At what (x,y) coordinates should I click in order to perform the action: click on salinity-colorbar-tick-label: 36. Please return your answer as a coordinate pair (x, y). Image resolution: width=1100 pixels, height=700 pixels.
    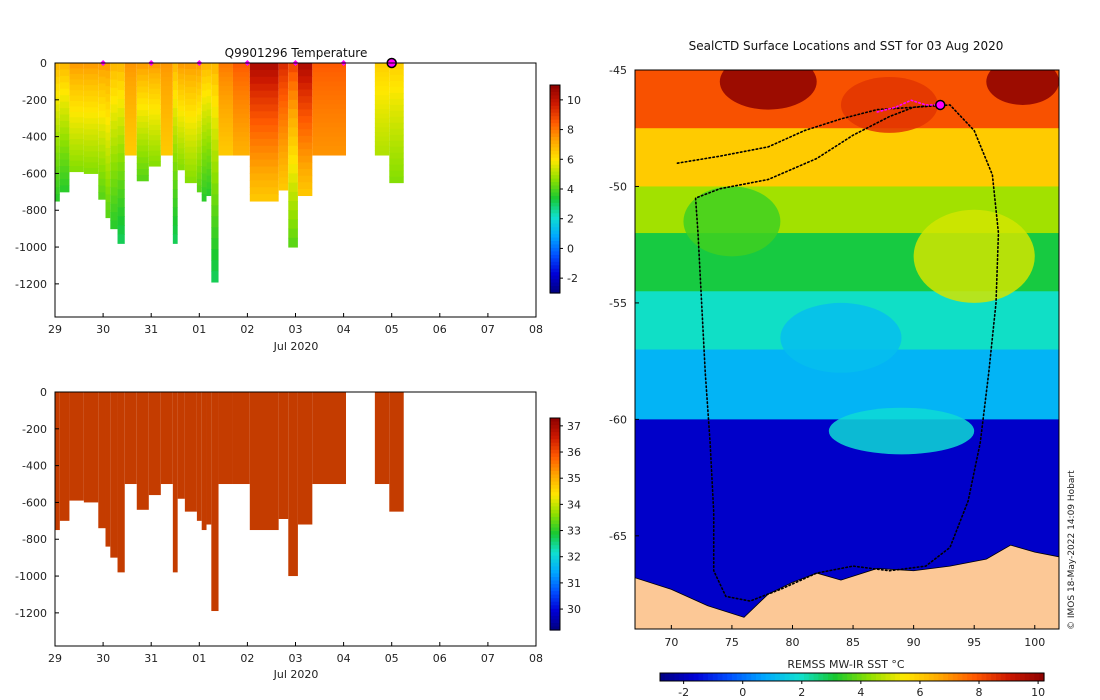
    Looking at the image, I should click on (574, 452).